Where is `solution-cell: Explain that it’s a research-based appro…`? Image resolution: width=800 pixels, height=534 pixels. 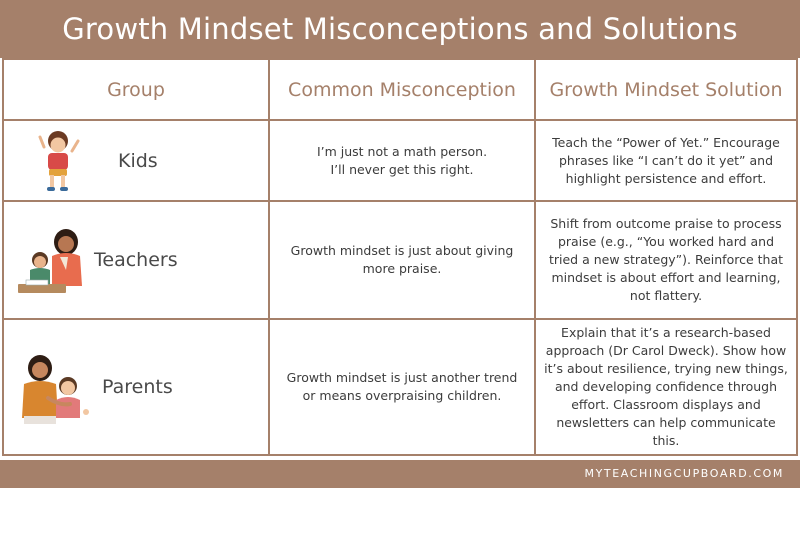
solution-cell: Explain that it’s a research-based appro… is located at coordinates (666, 387).